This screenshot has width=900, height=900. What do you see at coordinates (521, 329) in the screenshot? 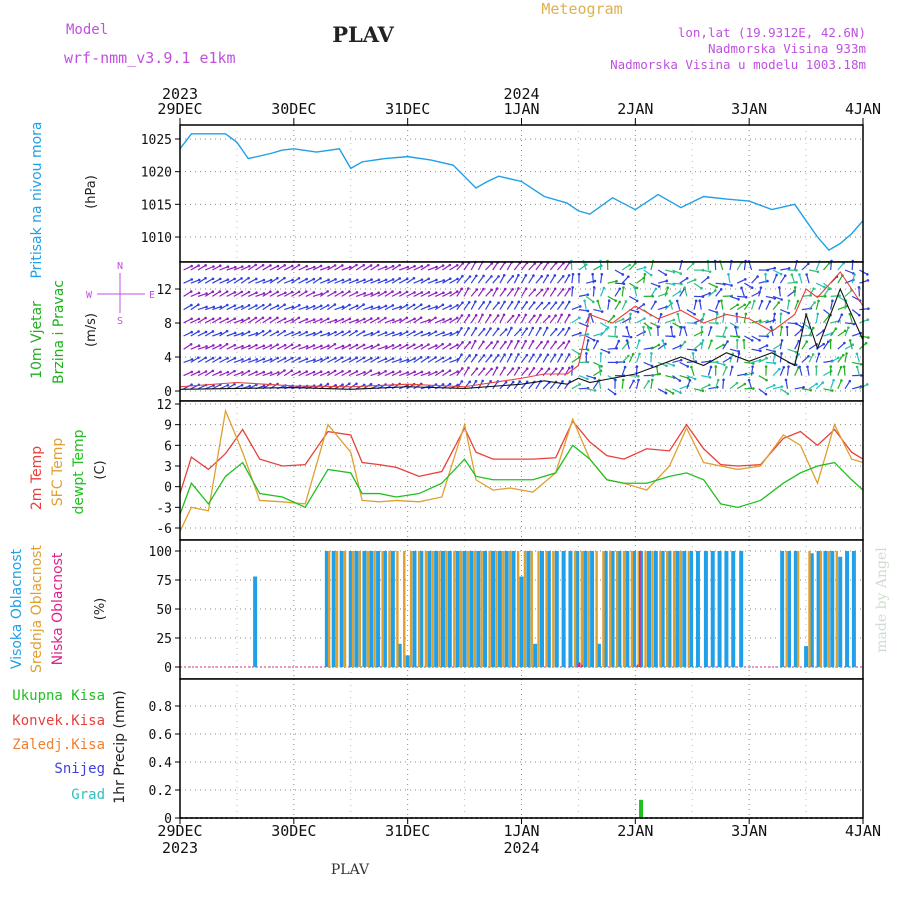
I see `wind-gust-line` at bounding box center [521, 329].